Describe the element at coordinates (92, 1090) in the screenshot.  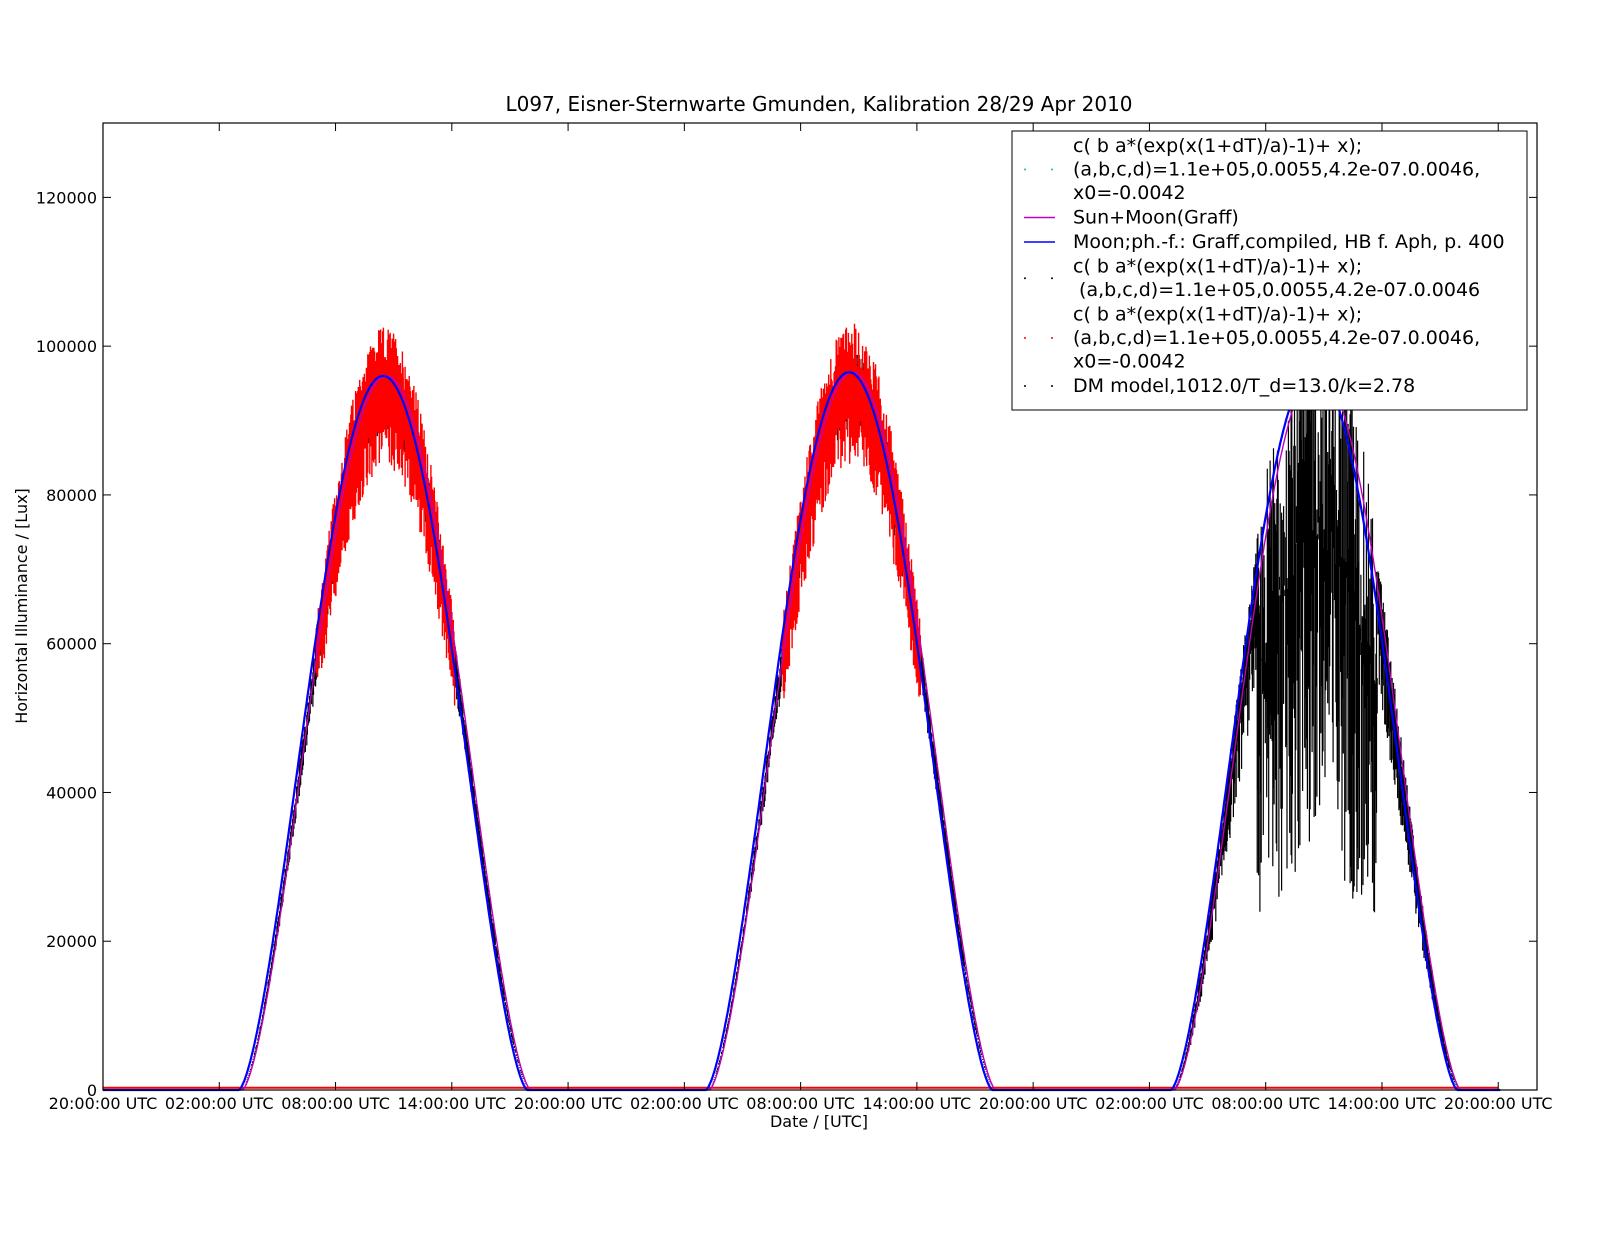
I see `y-tick-label: 0` at that location.